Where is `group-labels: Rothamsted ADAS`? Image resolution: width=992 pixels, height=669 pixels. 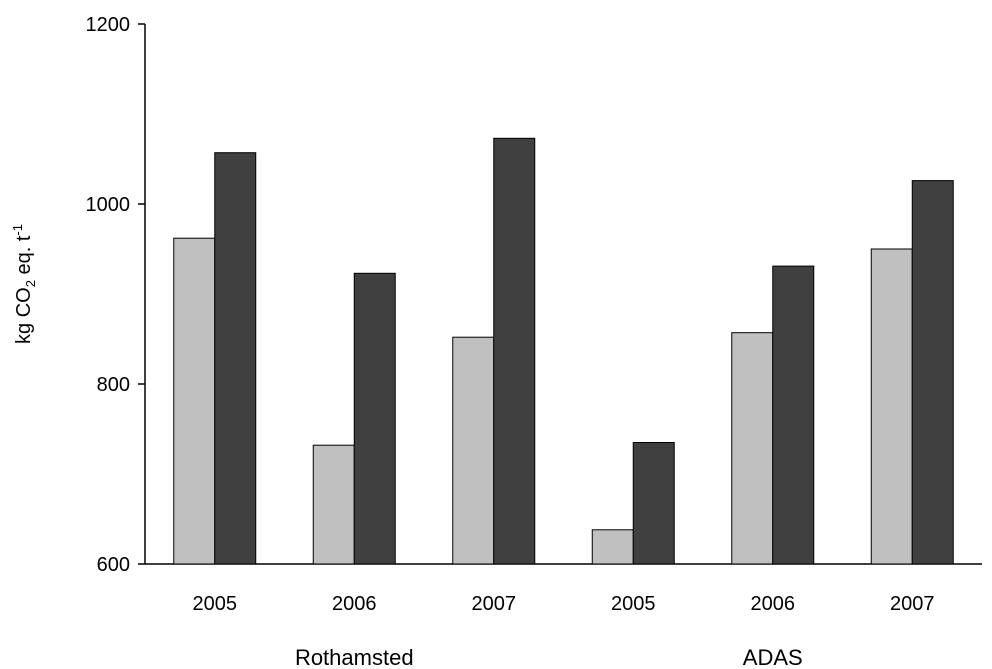 group-labels: Rothamsted ADAS is located at coordinates (549, 657).